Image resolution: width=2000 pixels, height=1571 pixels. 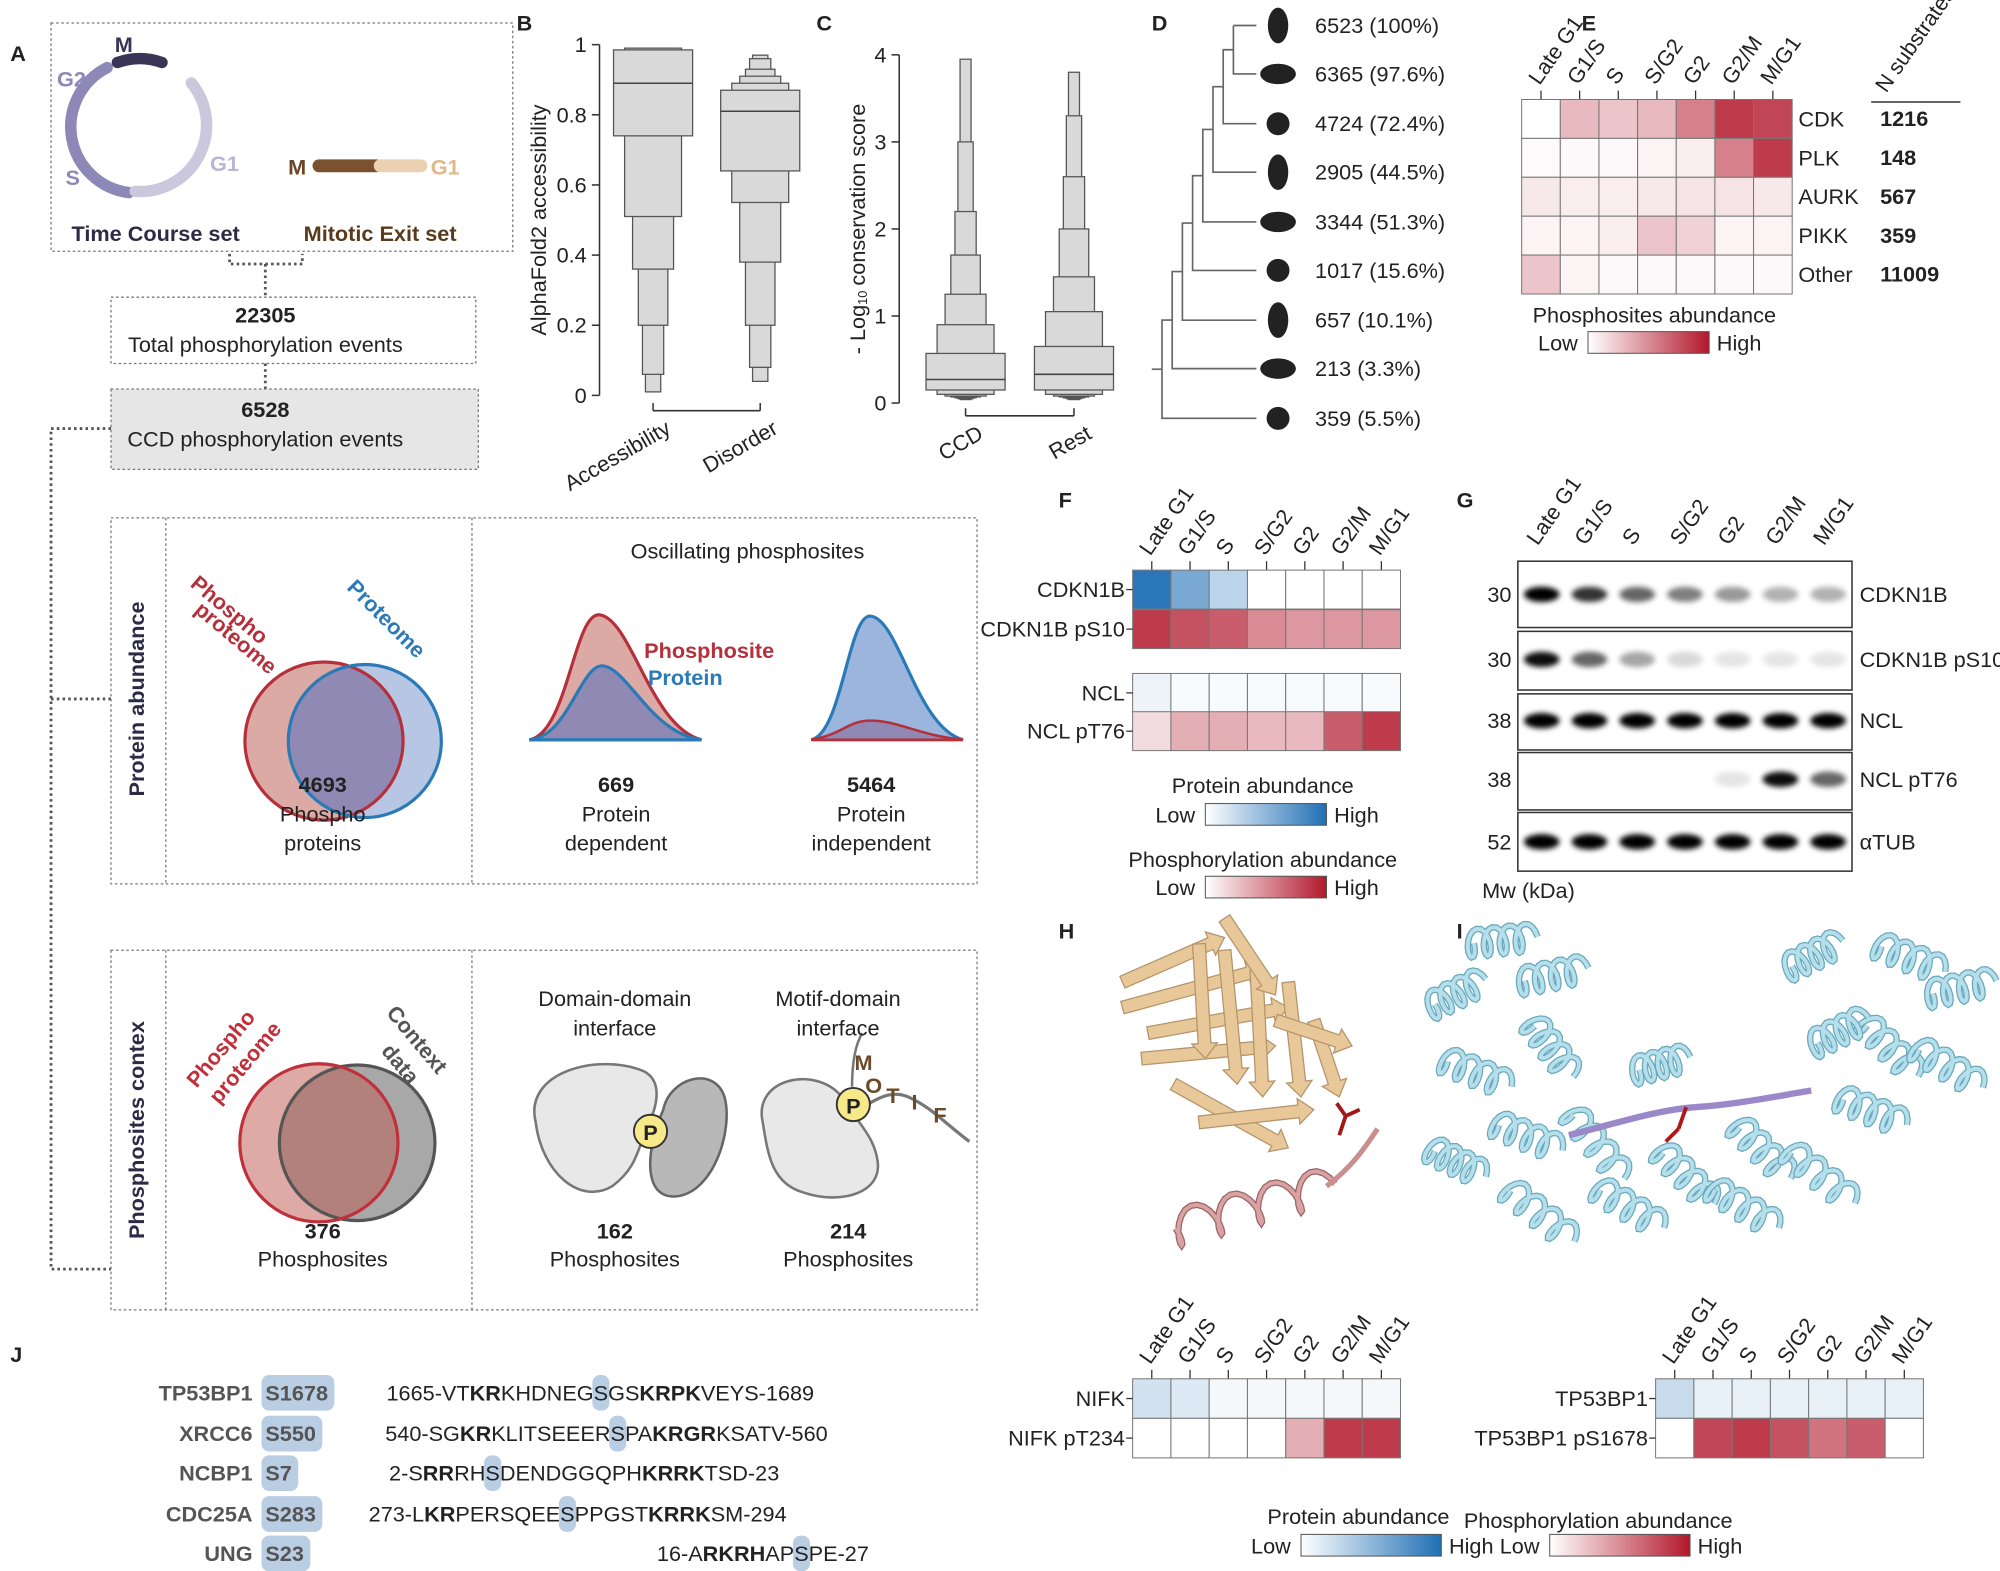 I want to click on column-label: S, so click(x=1224, y=1355).